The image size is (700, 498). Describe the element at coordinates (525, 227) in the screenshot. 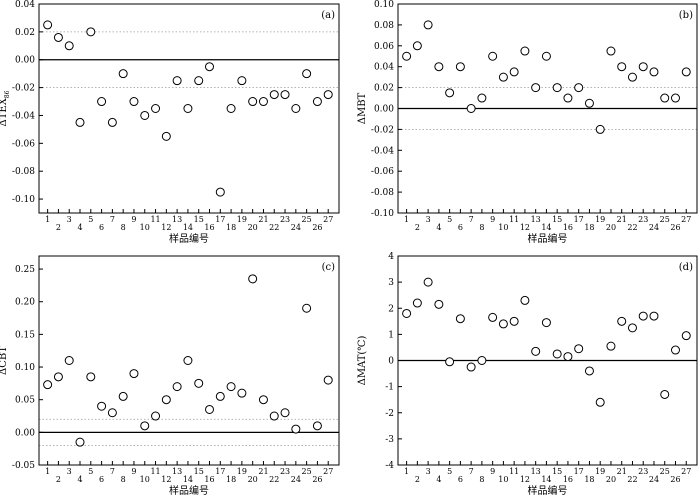

I see `x-tick-label: 12` at that location.